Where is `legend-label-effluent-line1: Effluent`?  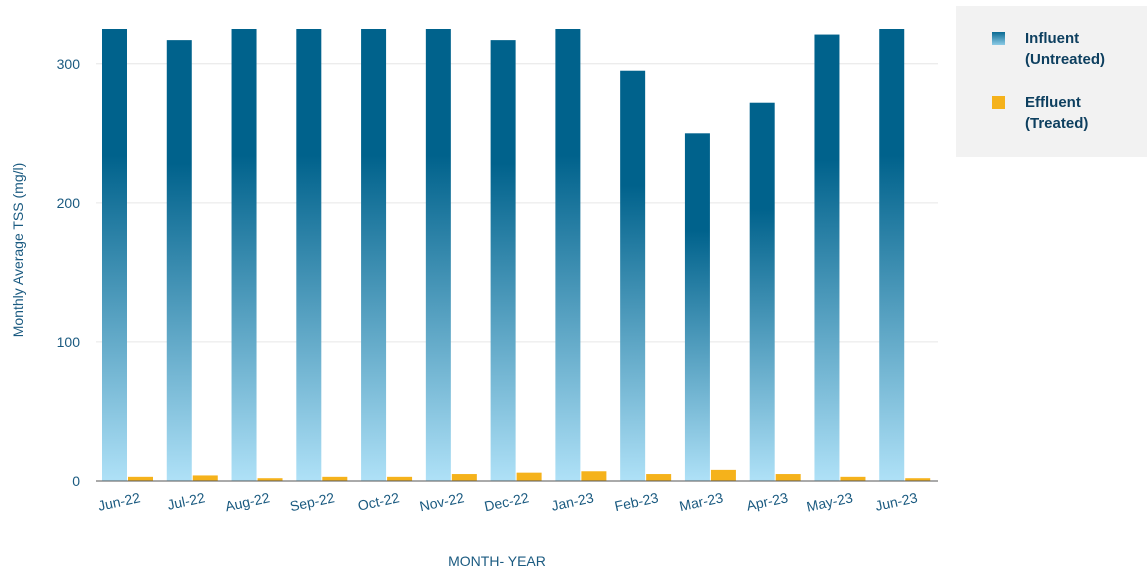 legend-label-effluent-line1: Effluent is located at coordinates (1053, 102).